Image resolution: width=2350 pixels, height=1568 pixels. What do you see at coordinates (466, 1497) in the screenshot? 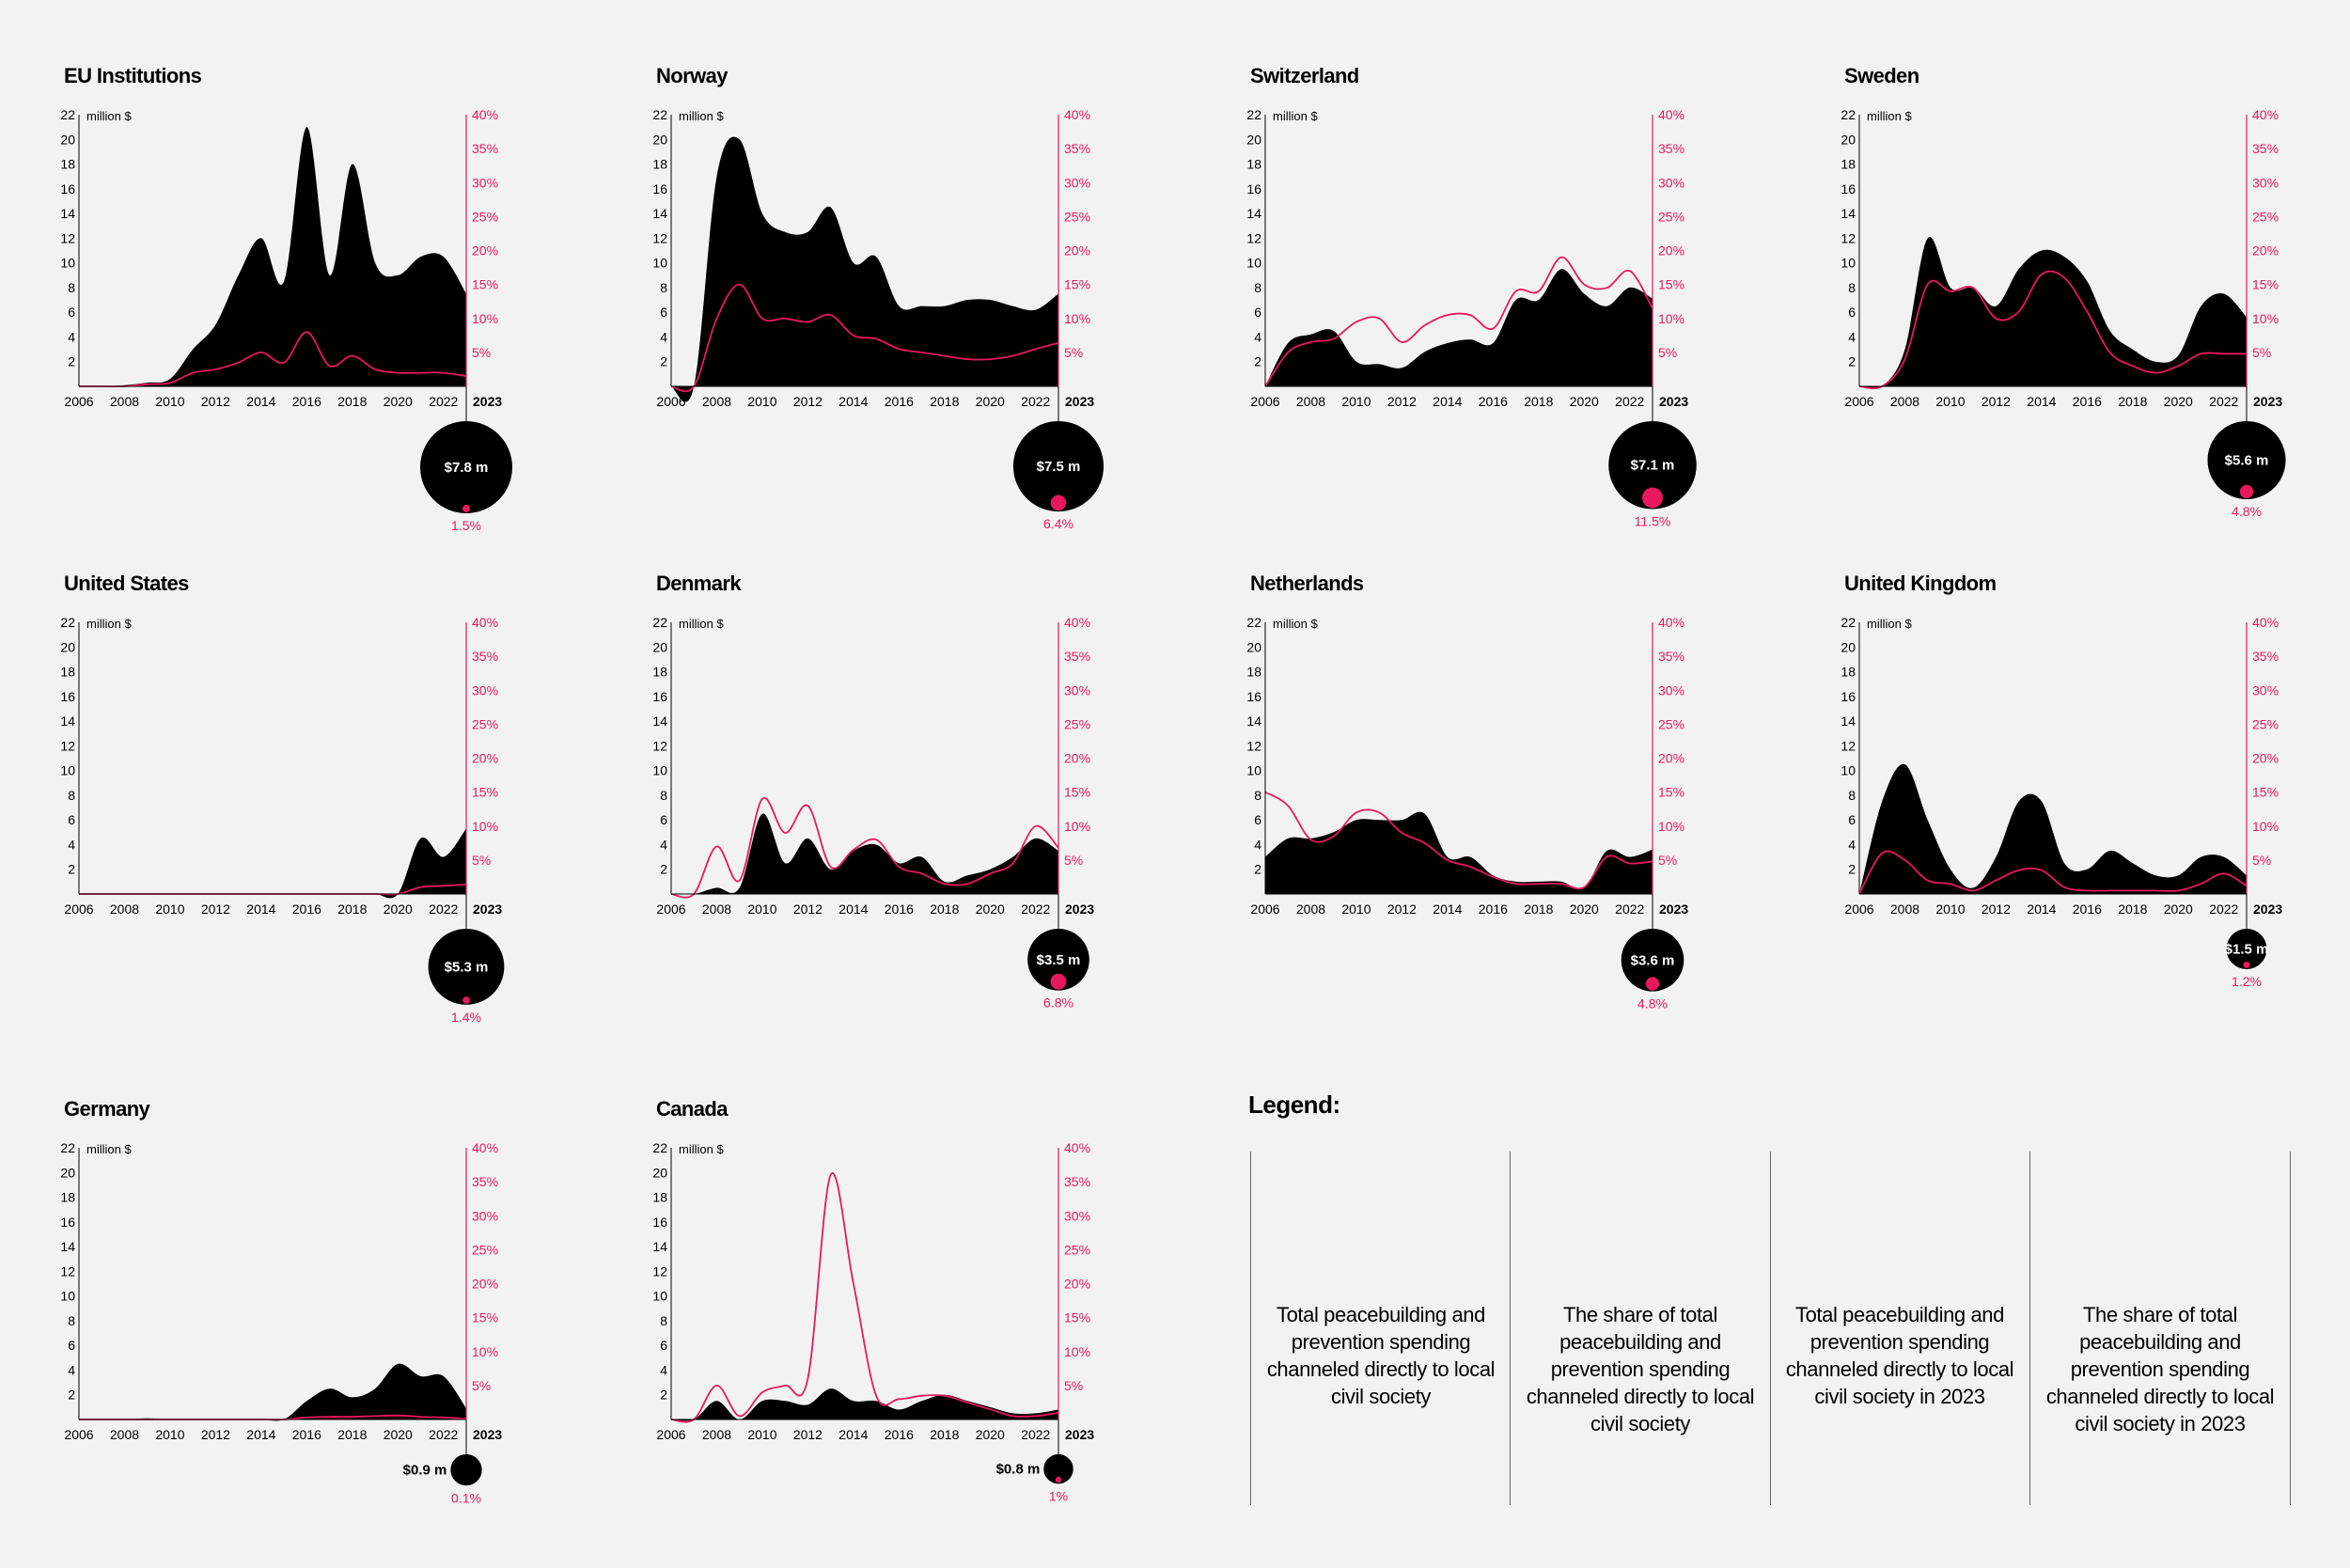
I see `share-2023-label: 0.1%` at bounding box center [466, 1497].